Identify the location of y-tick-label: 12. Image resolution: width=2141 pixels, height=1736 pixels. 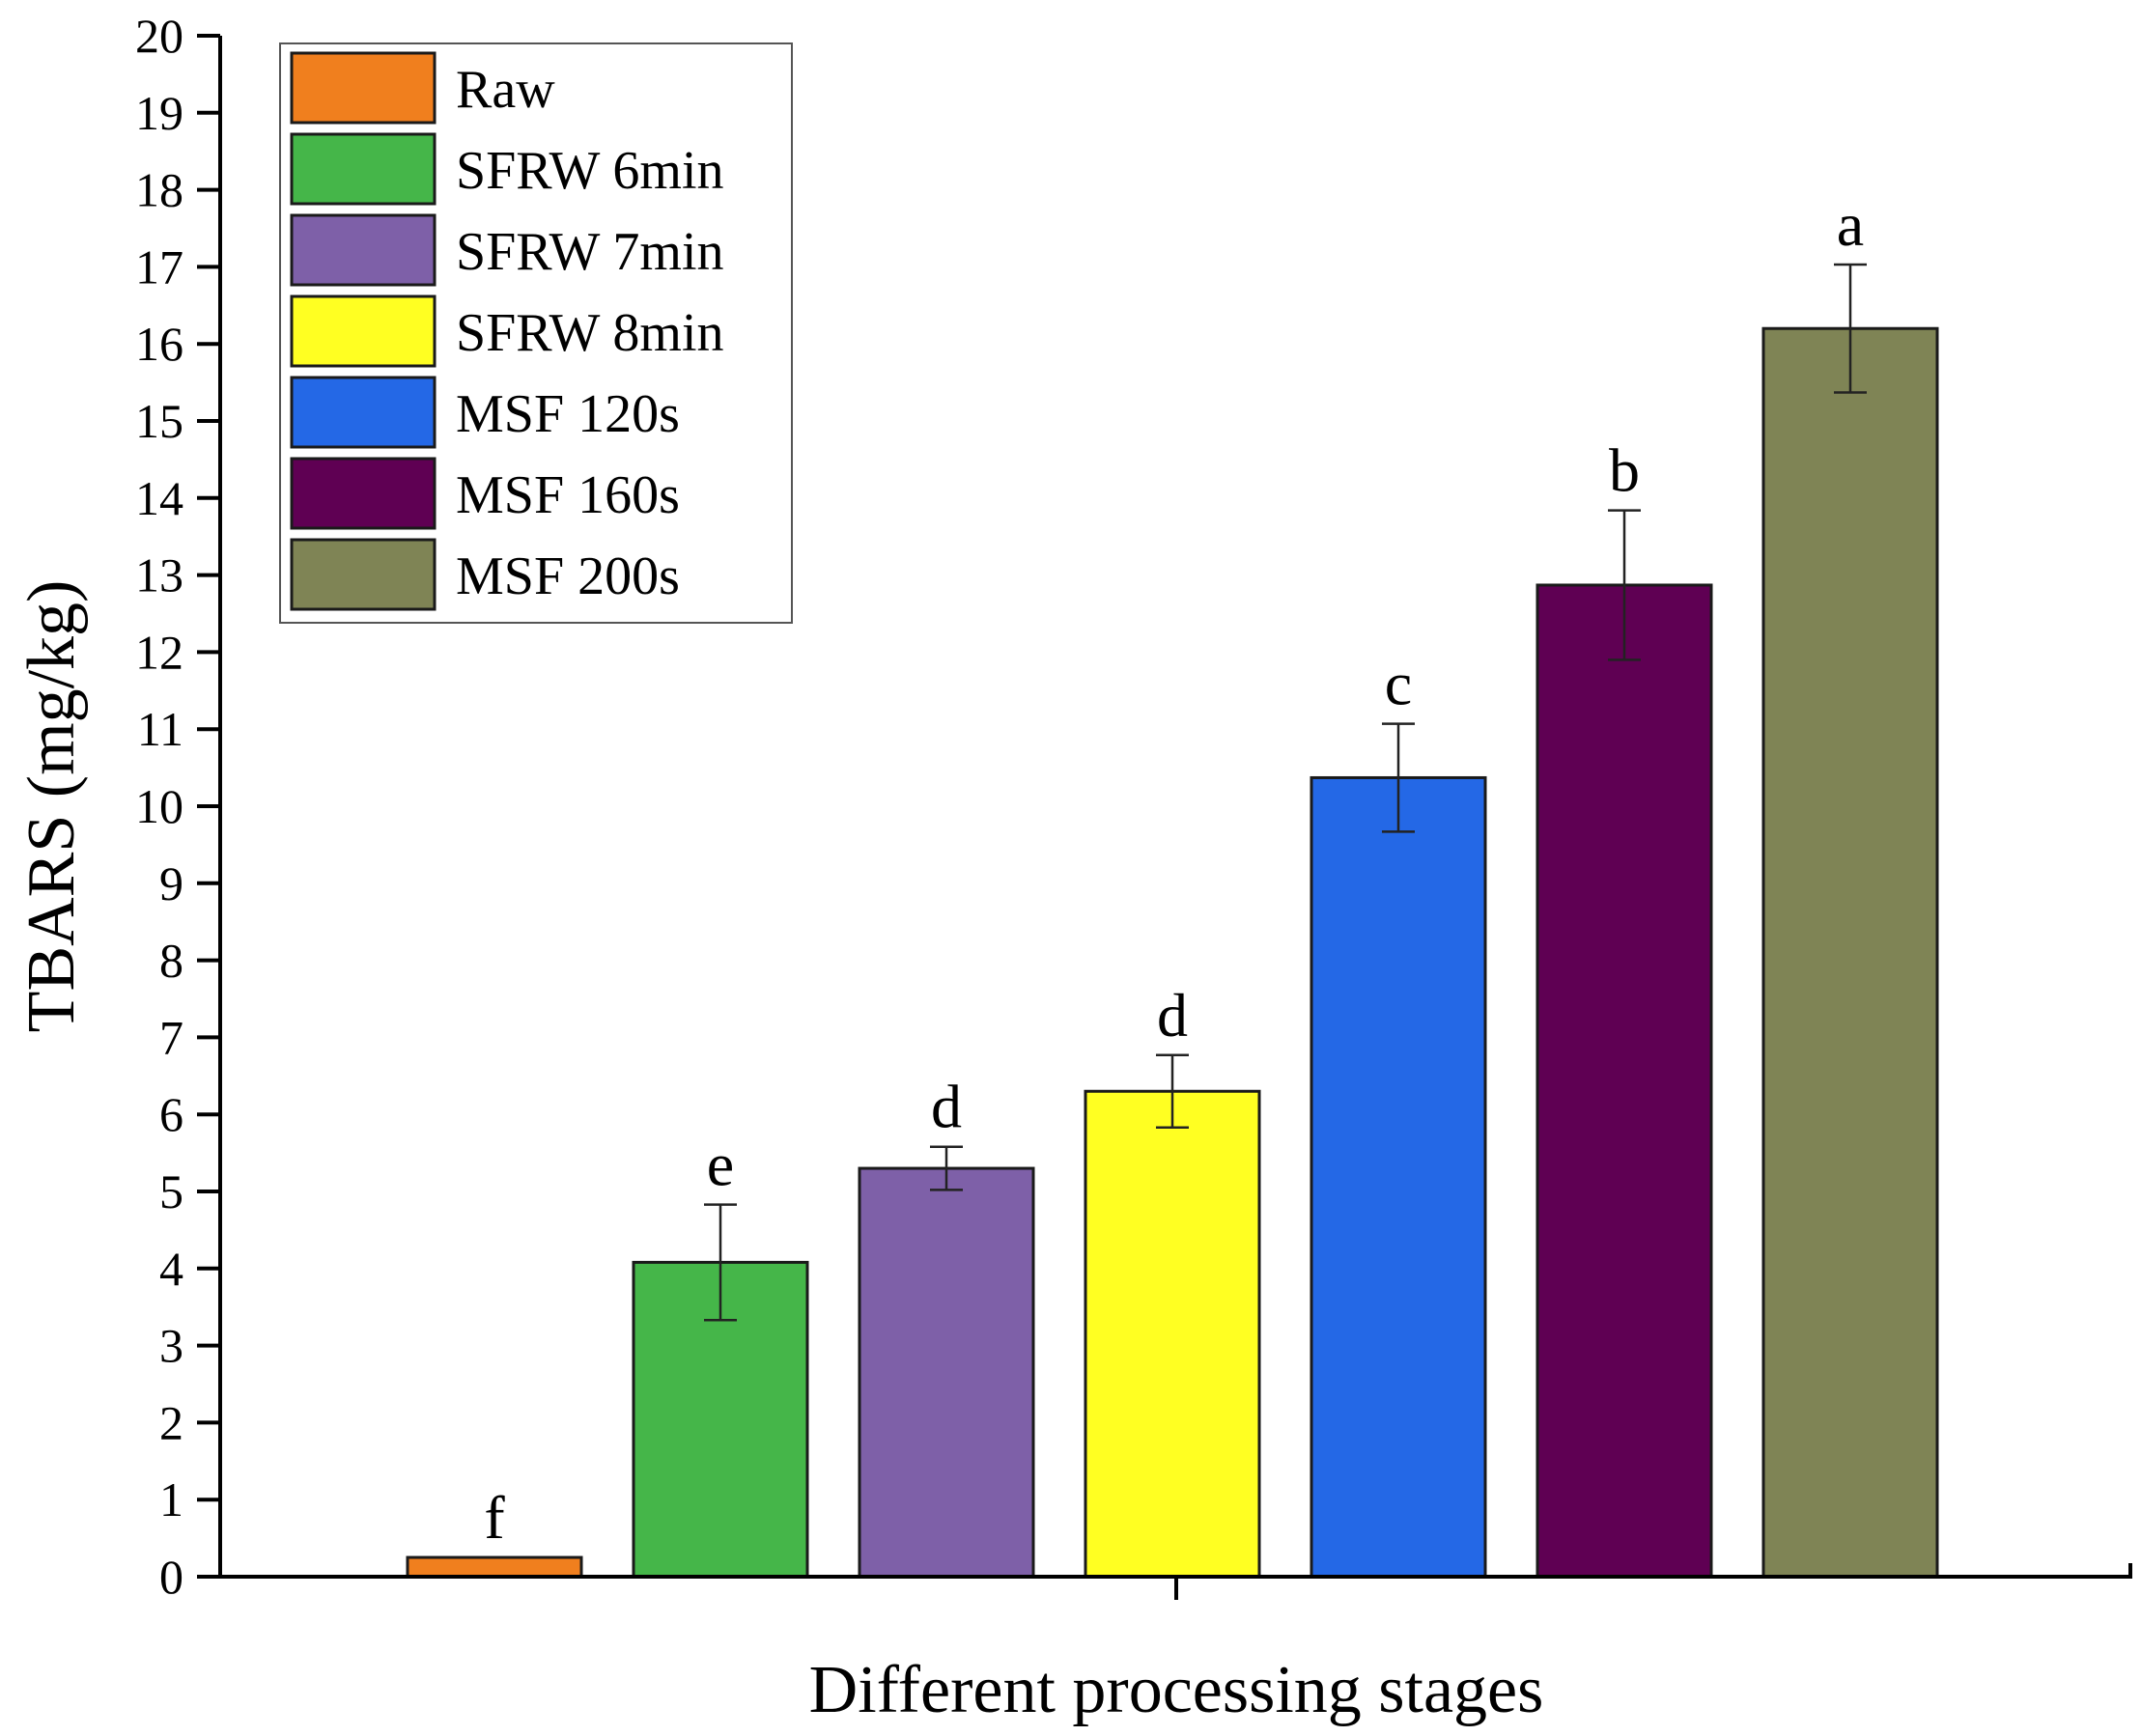
(159, 652).